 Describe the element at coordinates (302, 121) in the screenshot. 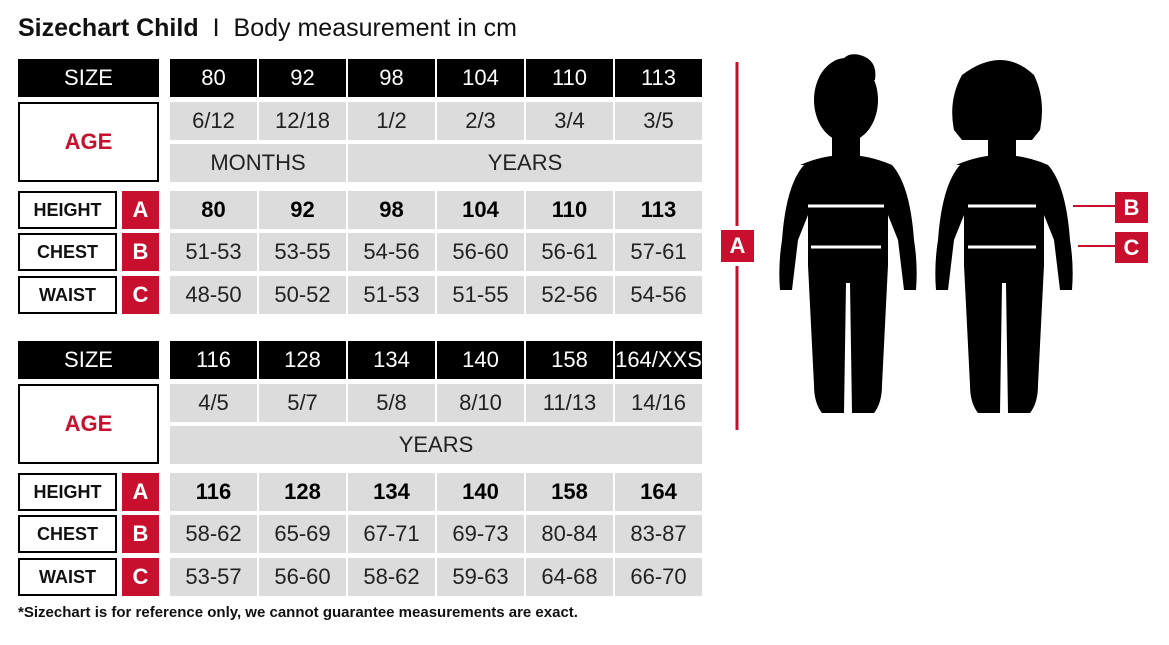

I see `age-cell: 12/18` at that location.